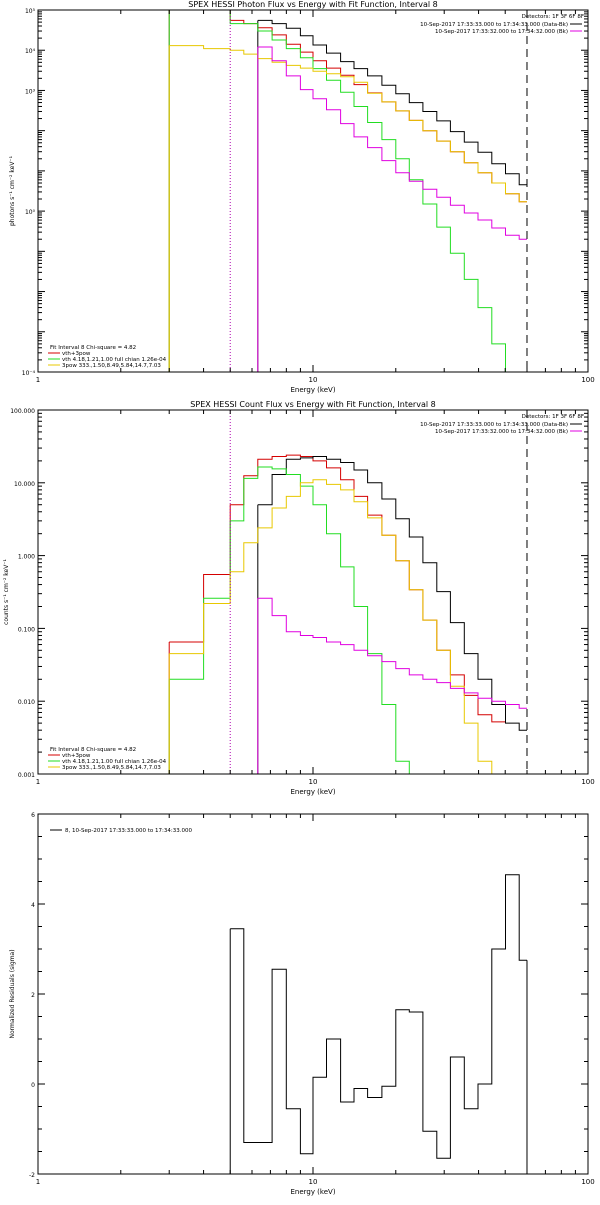  Describe the element at coordinates (30, 212) in the screenshot. I see `y-tick-label: 10⁰` at that location.